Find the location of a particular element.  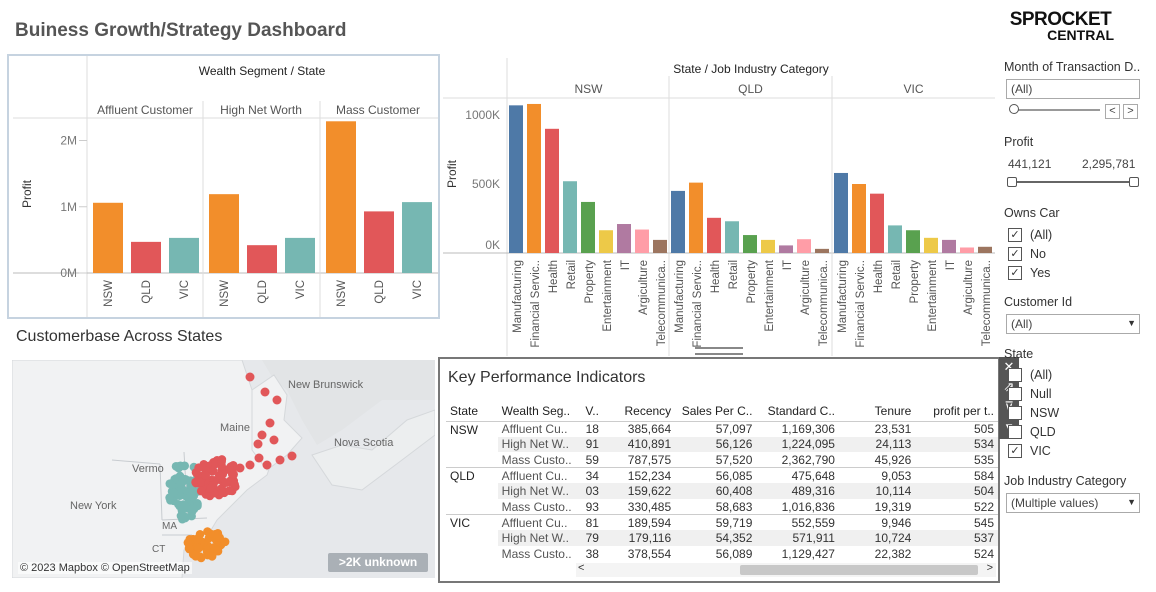

column-header: Standard C.. is located at coordinates (797, 411).